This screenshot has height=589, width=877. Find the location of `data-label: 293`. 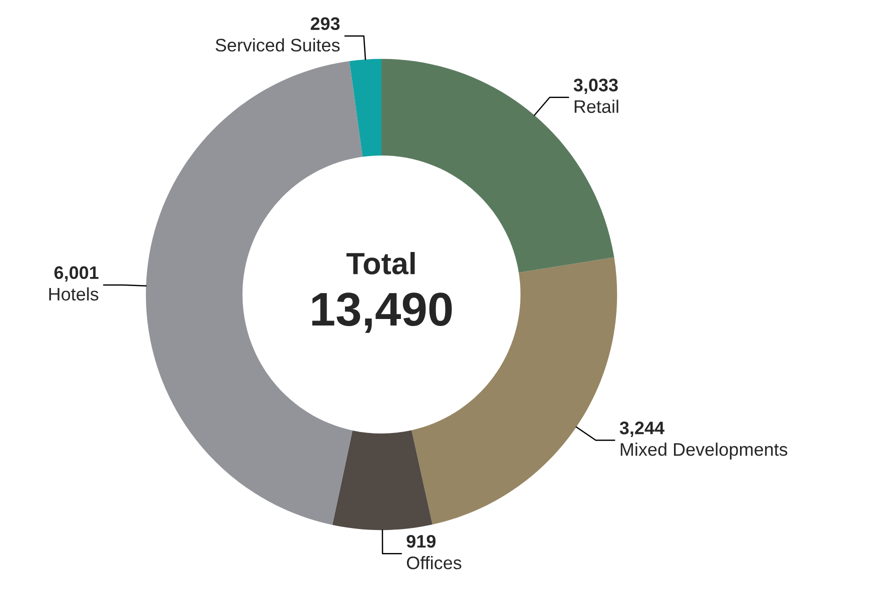

data-label: 293 is located at coordinates (325, 23).